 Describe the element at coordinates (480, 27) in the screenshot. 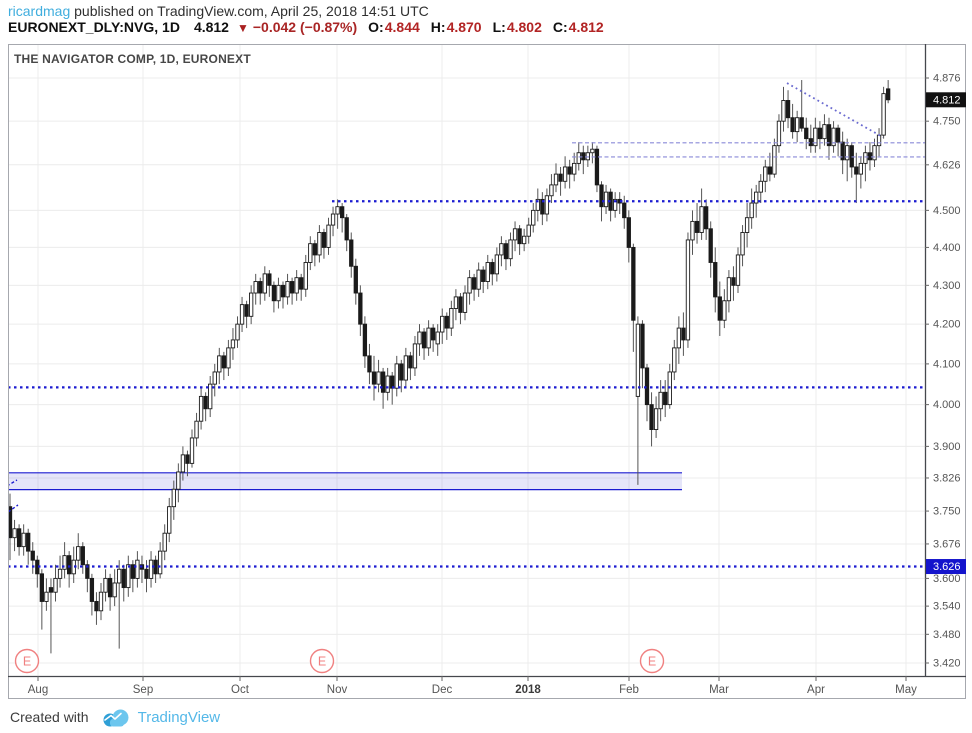

I see `ohlc-values: O:4.844 H:4.870 L:4.802 C:4.812` at that location.